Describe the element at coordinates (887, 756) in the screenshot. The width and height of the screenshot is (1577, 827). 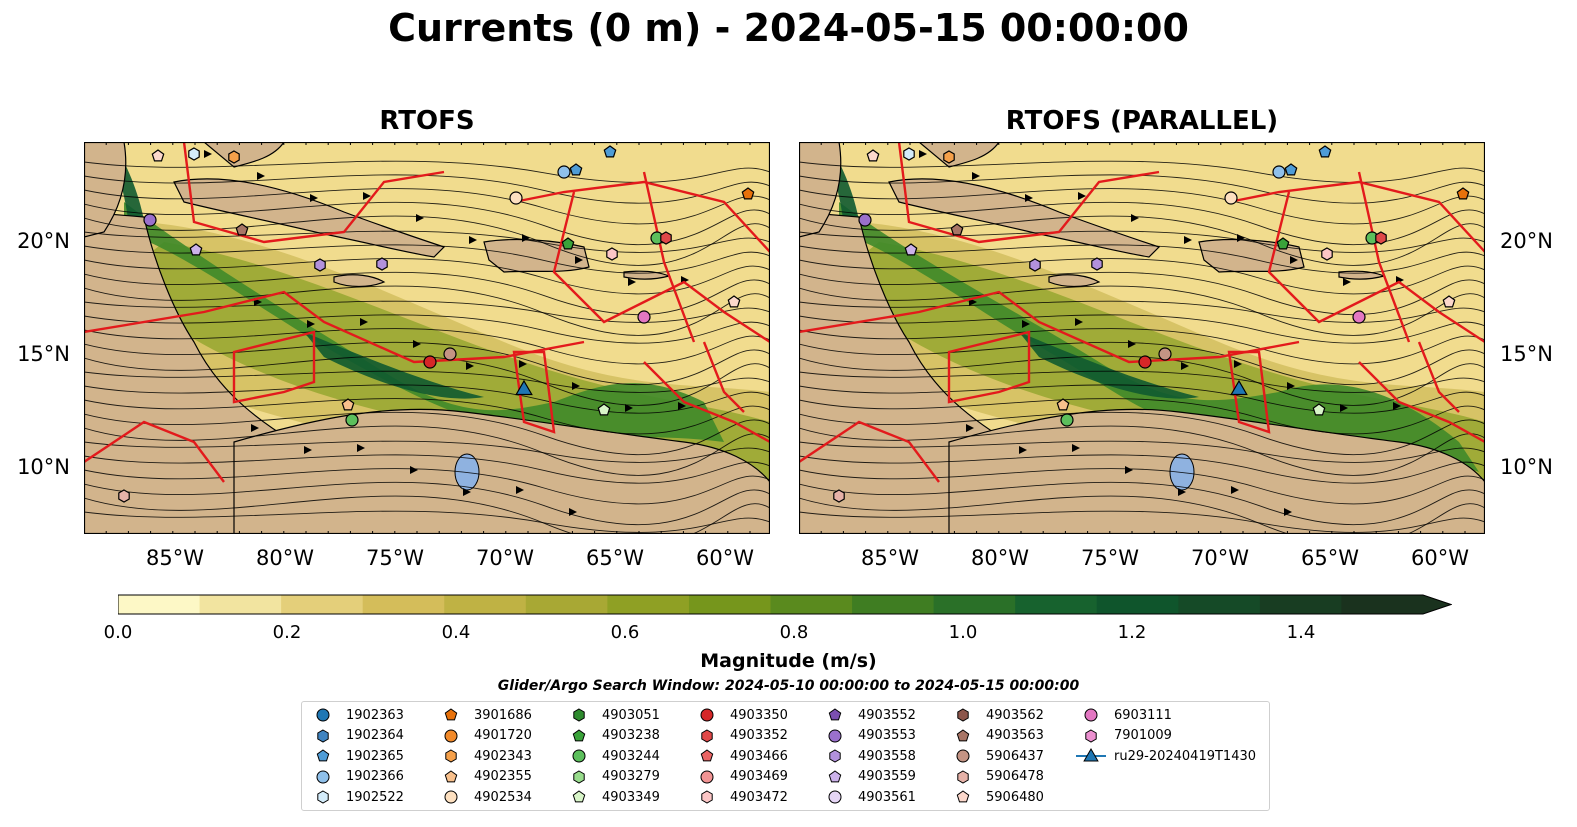
I see `legend-label: 4903558` at that location.